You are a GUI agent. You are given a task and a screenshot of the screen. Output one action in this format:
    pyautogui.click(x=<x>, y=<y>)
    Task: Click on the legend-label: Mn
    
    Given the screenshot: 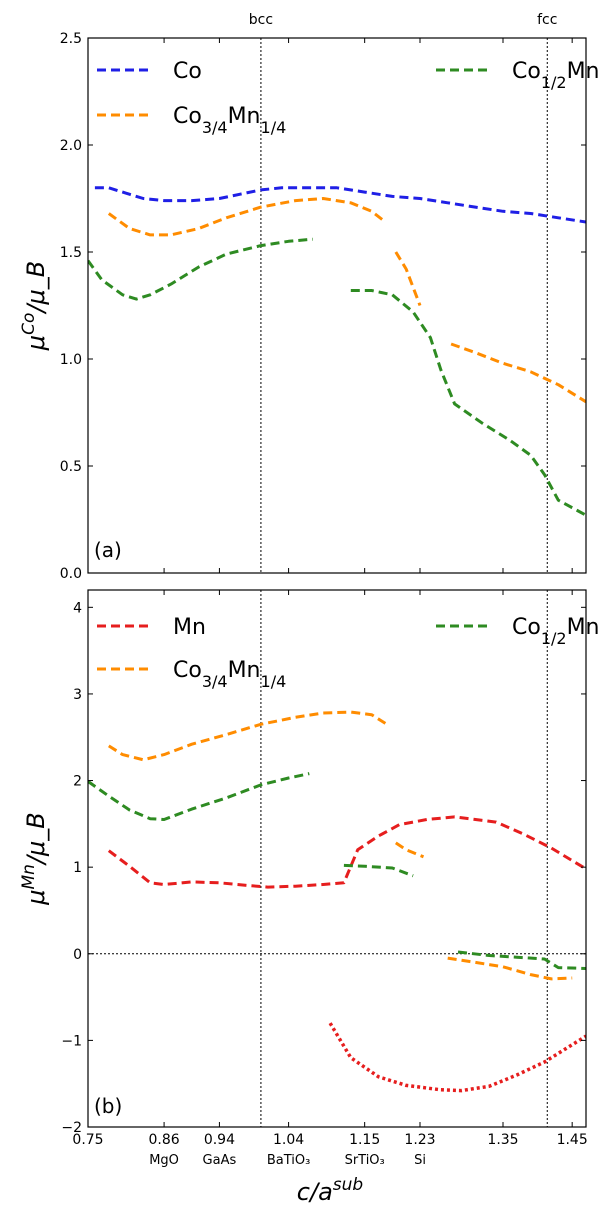 What is the action you would take?
    pyautogui.click(x=189, y=627)
    